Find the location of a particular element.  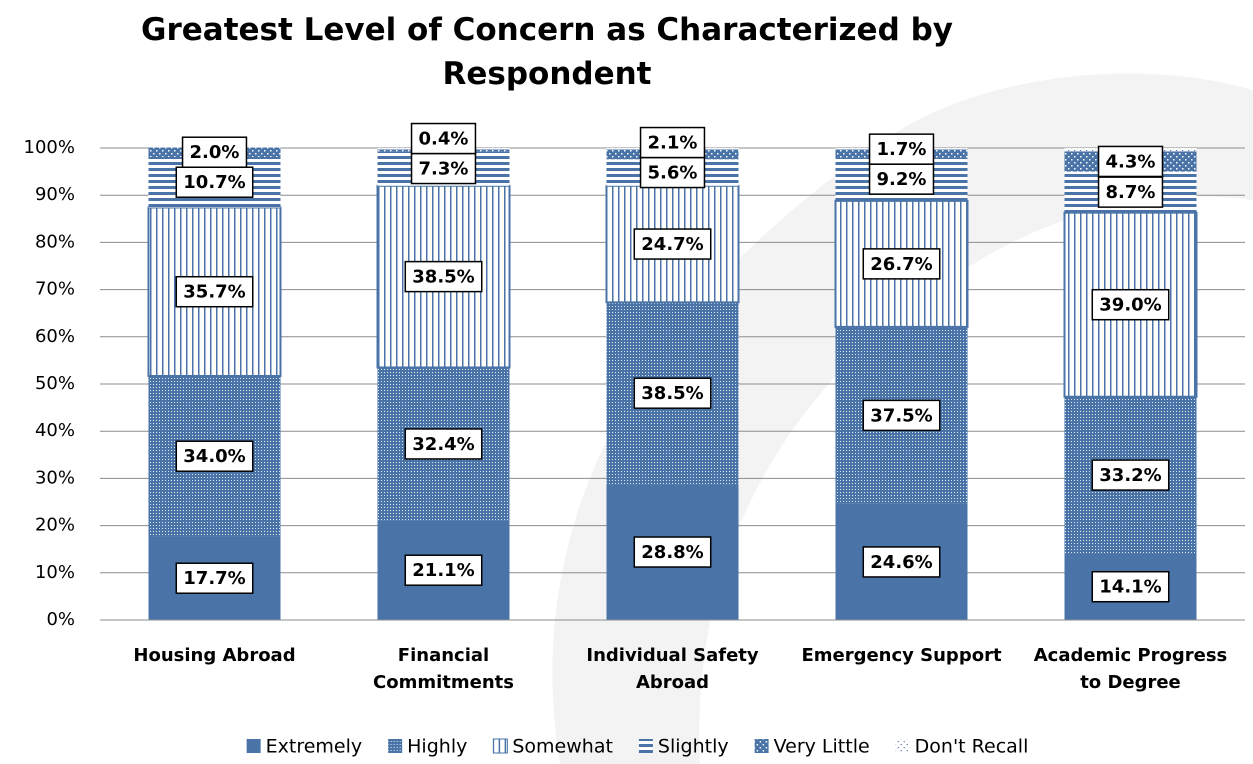

data-label-text: 39.0% is located at coordinates (1130, 305).